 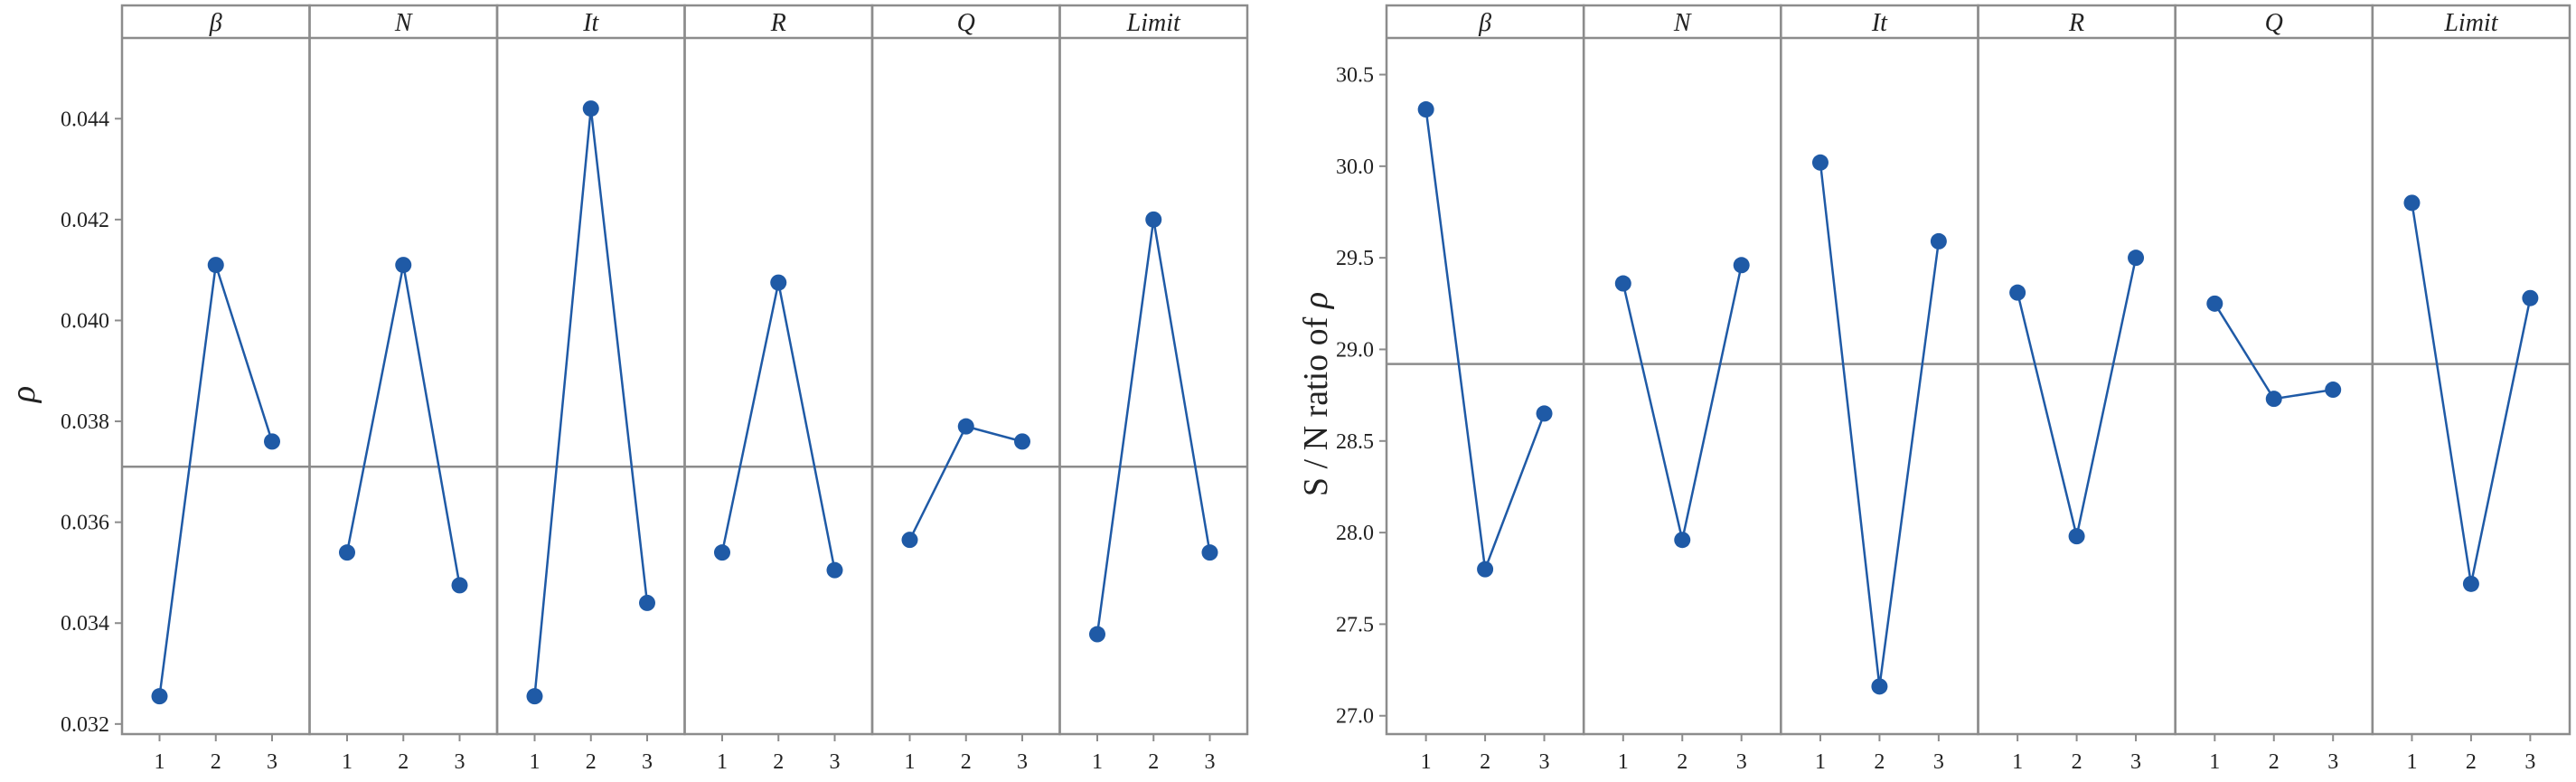 I want to click on chart-0-y-tick-label-0: 0.032, so click(x=85, y=725).